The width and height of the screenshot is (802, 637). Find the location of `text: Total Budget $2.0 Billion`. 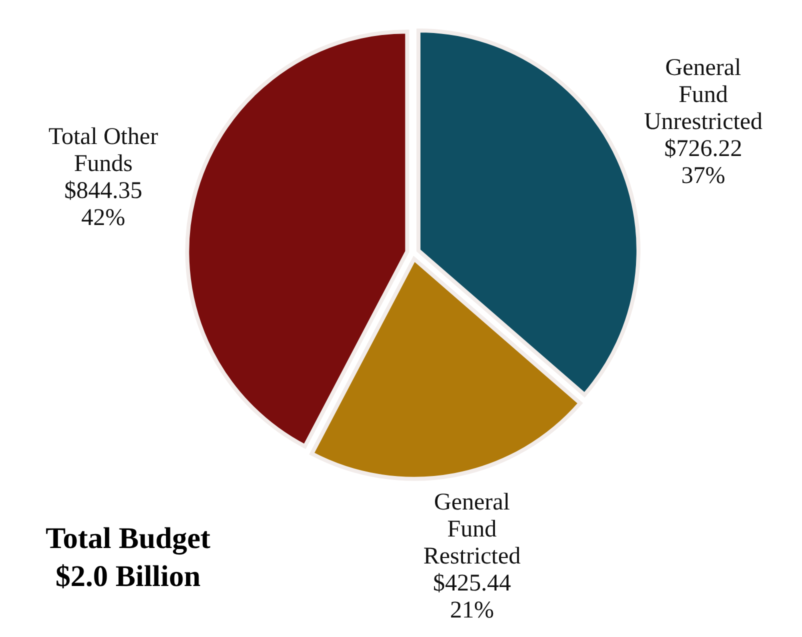

text: Total Budget $2.0 Billion is located at coordinates (128, 557).